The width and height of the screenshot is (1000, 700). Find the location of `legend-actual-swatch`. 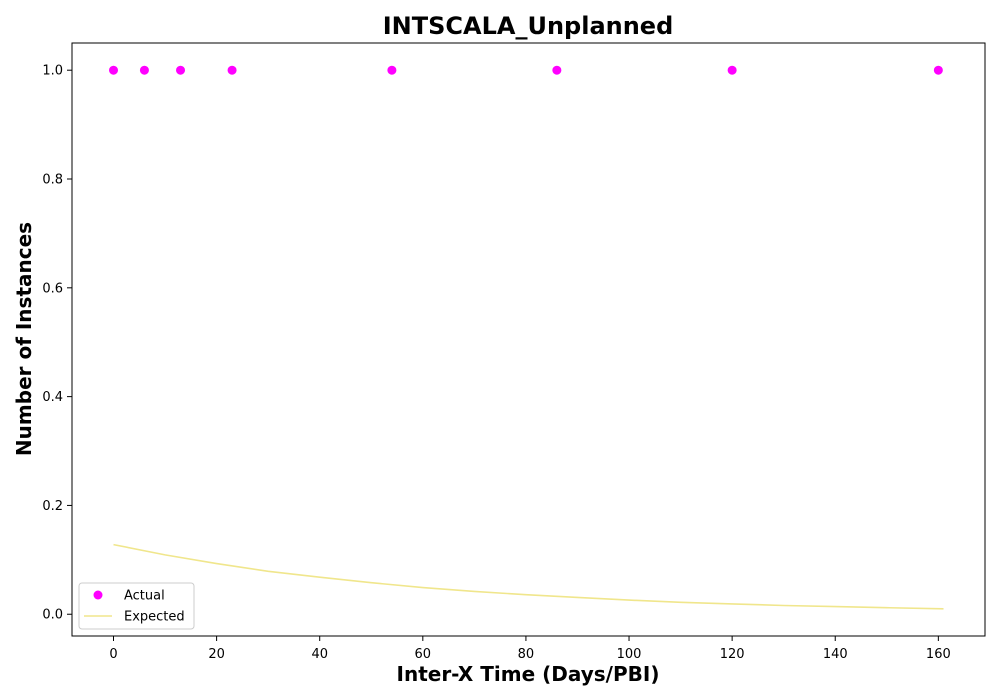

legend-actual-swatch is located at coordinates (98, 595).